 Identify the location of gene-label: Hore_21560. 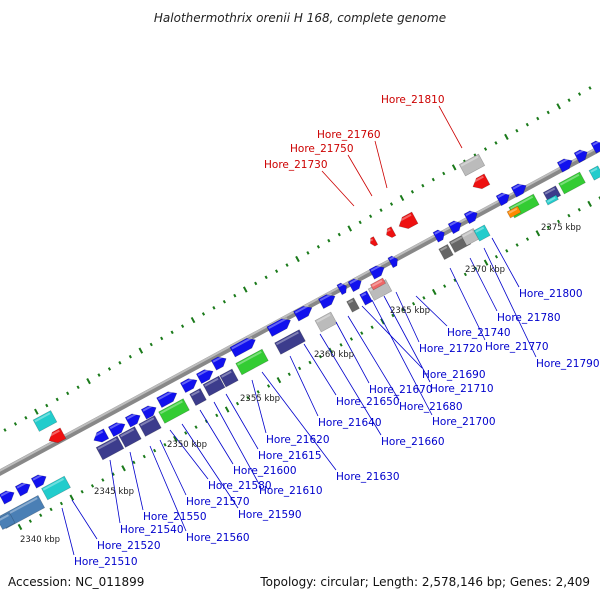
(218, 538).